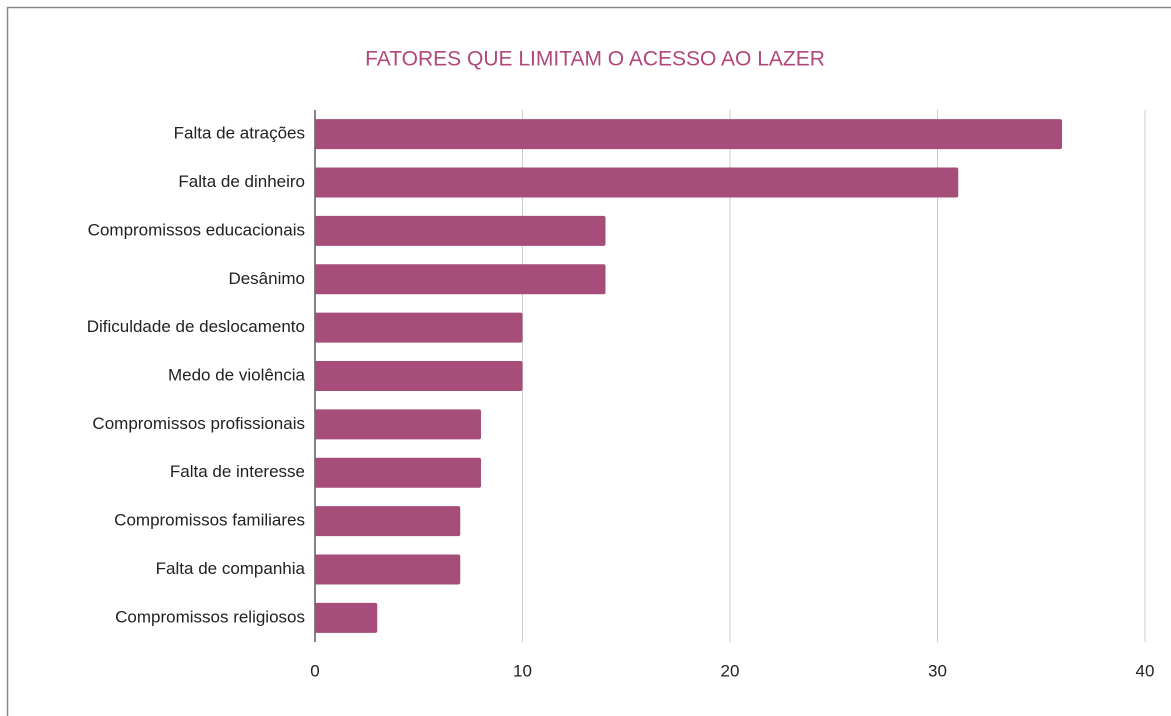  What do you see at coordinates (239, 133) in the screenshot?
I see `y-tick-label: Falta de atrações` at bounding box center [239, 133].